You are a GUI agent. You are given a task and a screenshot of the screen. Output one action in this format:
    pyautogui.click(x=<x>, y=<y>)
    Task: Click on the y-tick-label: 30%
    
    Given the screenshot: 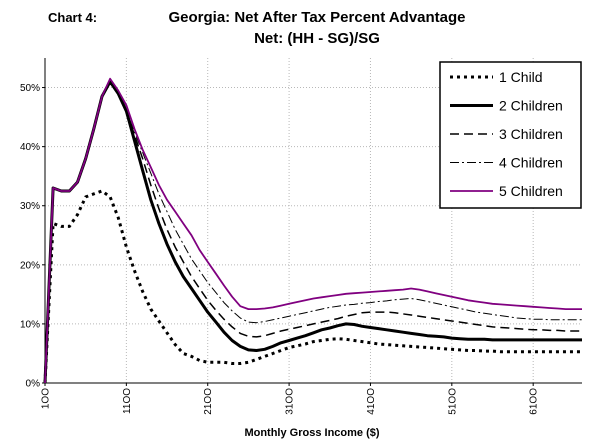 What is the action you would take?
    pyautogui.click(x=30, y=206)
    